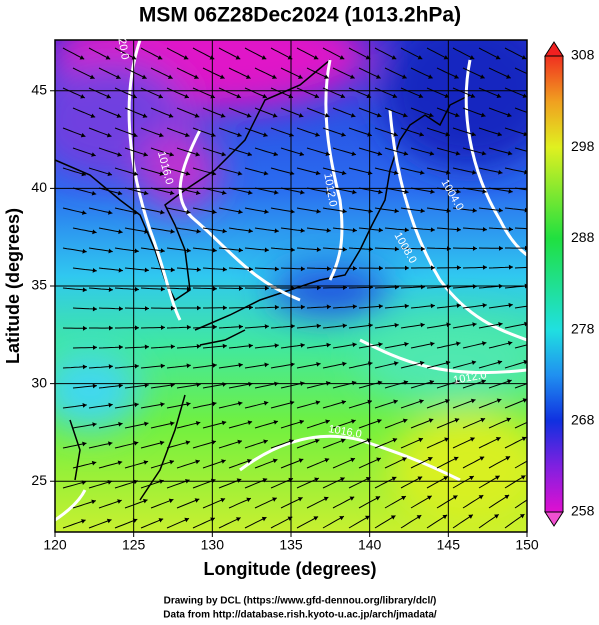  Describe the element at coordinates (122, 42) in the screenshot. I see `contour-label: 1020.0` at that location.